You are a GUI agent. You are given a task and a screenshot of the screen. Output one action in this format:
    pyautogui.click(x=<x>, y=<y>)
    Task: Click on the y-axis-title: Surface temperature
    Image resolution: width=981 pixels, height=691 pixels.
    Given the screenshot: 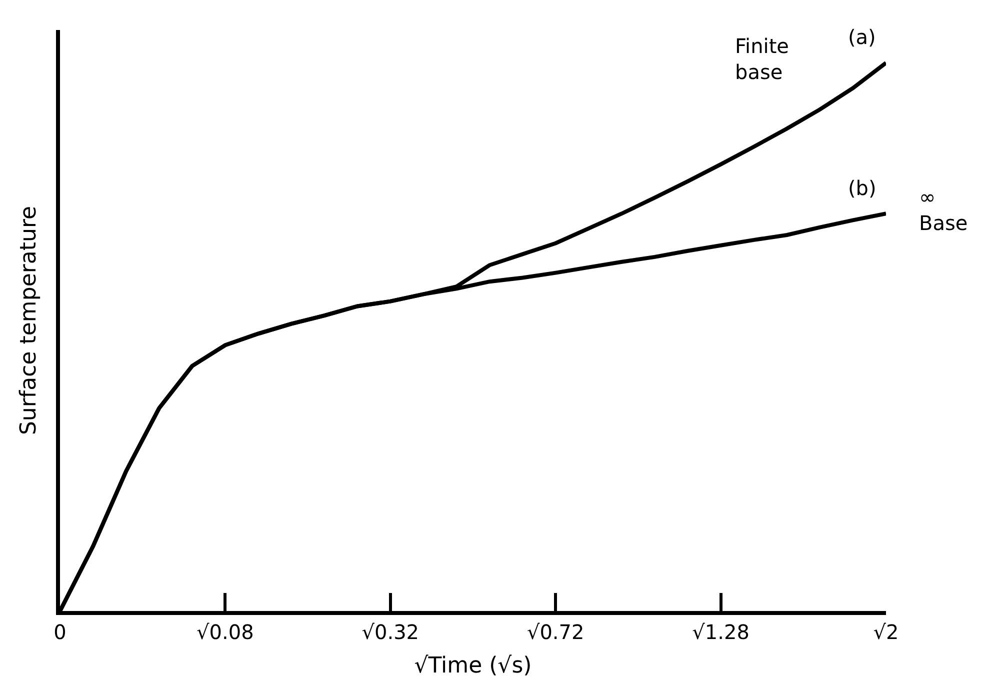 What is the action you would take?
    pyautogui.click(x=29, y=321)
    